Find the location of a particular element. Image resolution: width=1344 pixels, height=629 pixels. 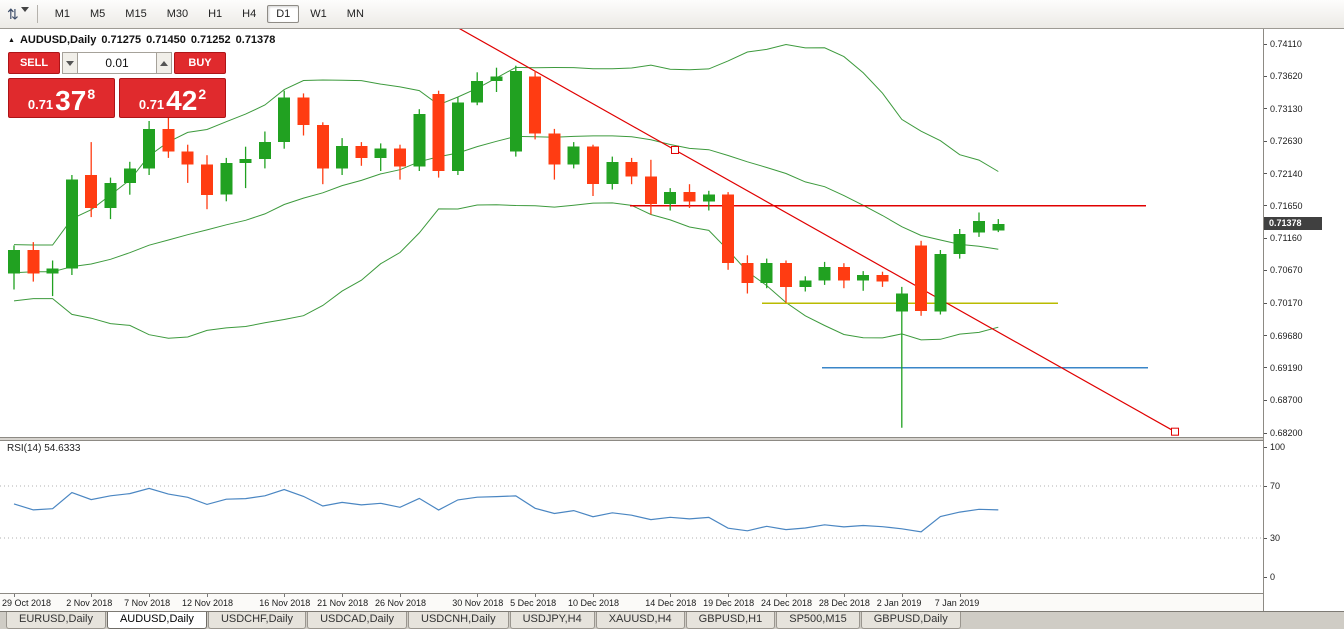

time-axis-label: 24 Dec 2018 is located at coordinates (787, 603).